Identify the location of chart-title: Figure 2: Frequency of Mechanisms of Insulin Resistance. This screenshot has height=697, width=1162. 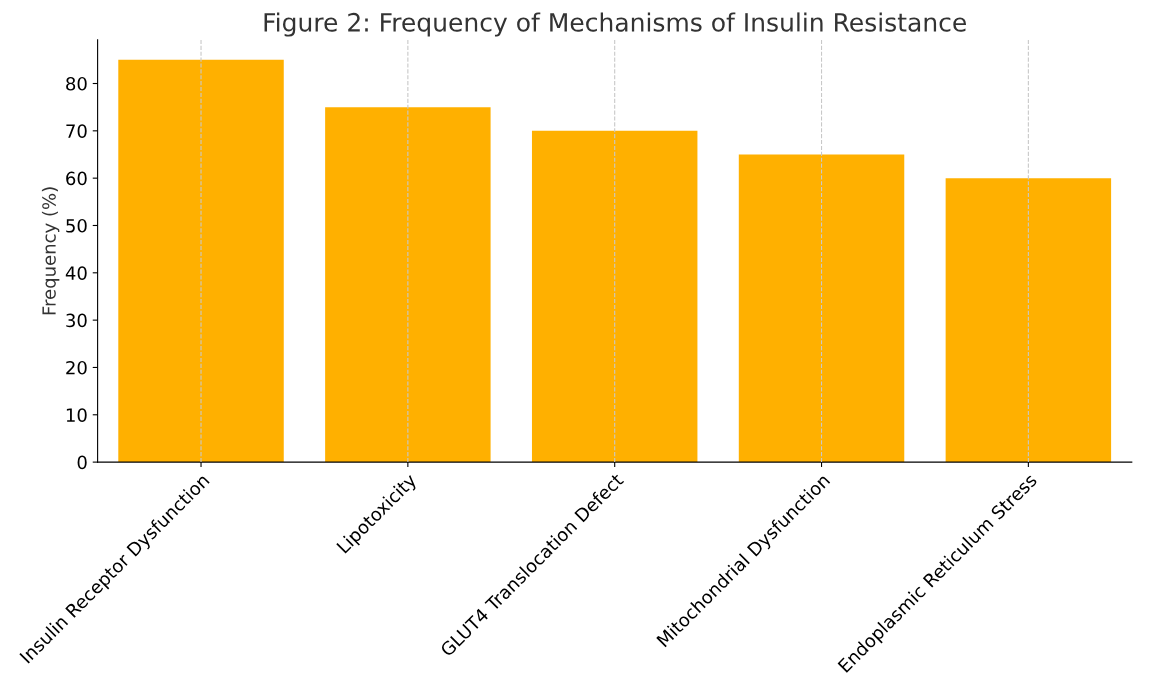
(615, 24).